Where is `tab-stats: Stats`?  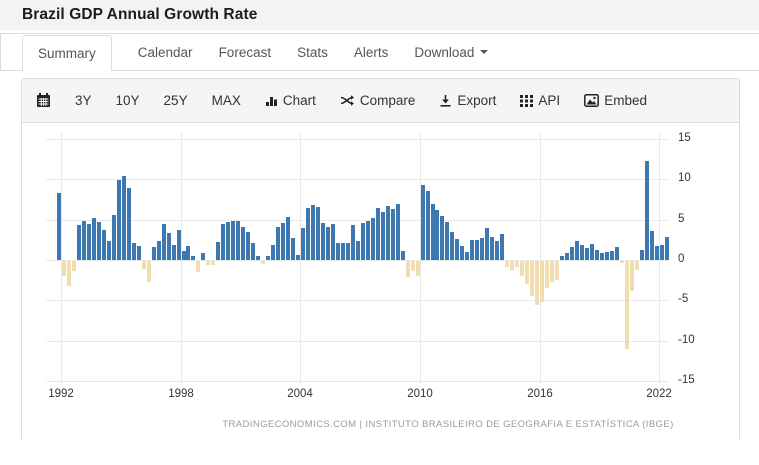 tab-stats: Stats is located at coordinates (312, 52).